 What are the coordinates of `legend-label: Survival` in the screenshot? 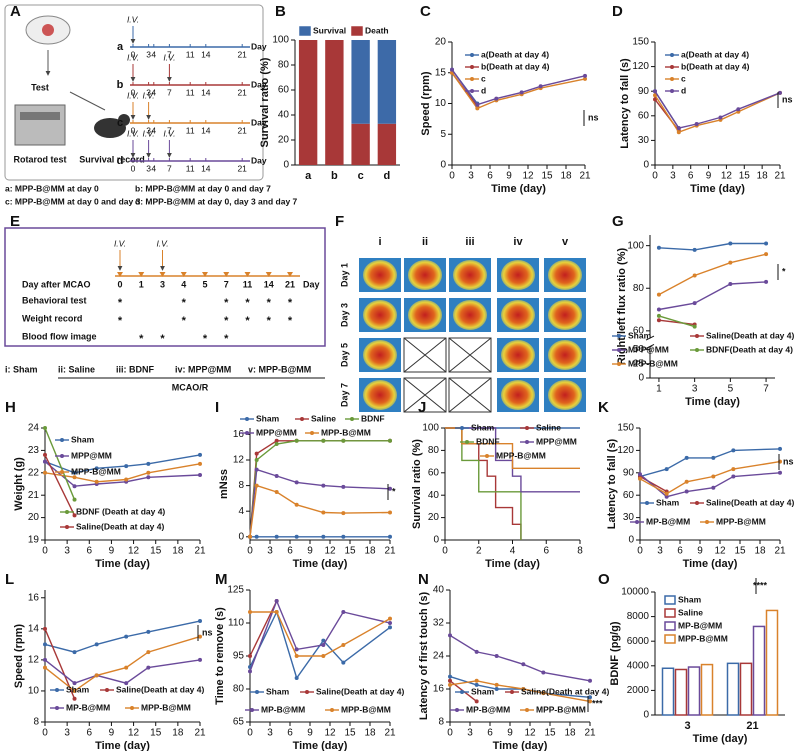 It's located at (329, 30).